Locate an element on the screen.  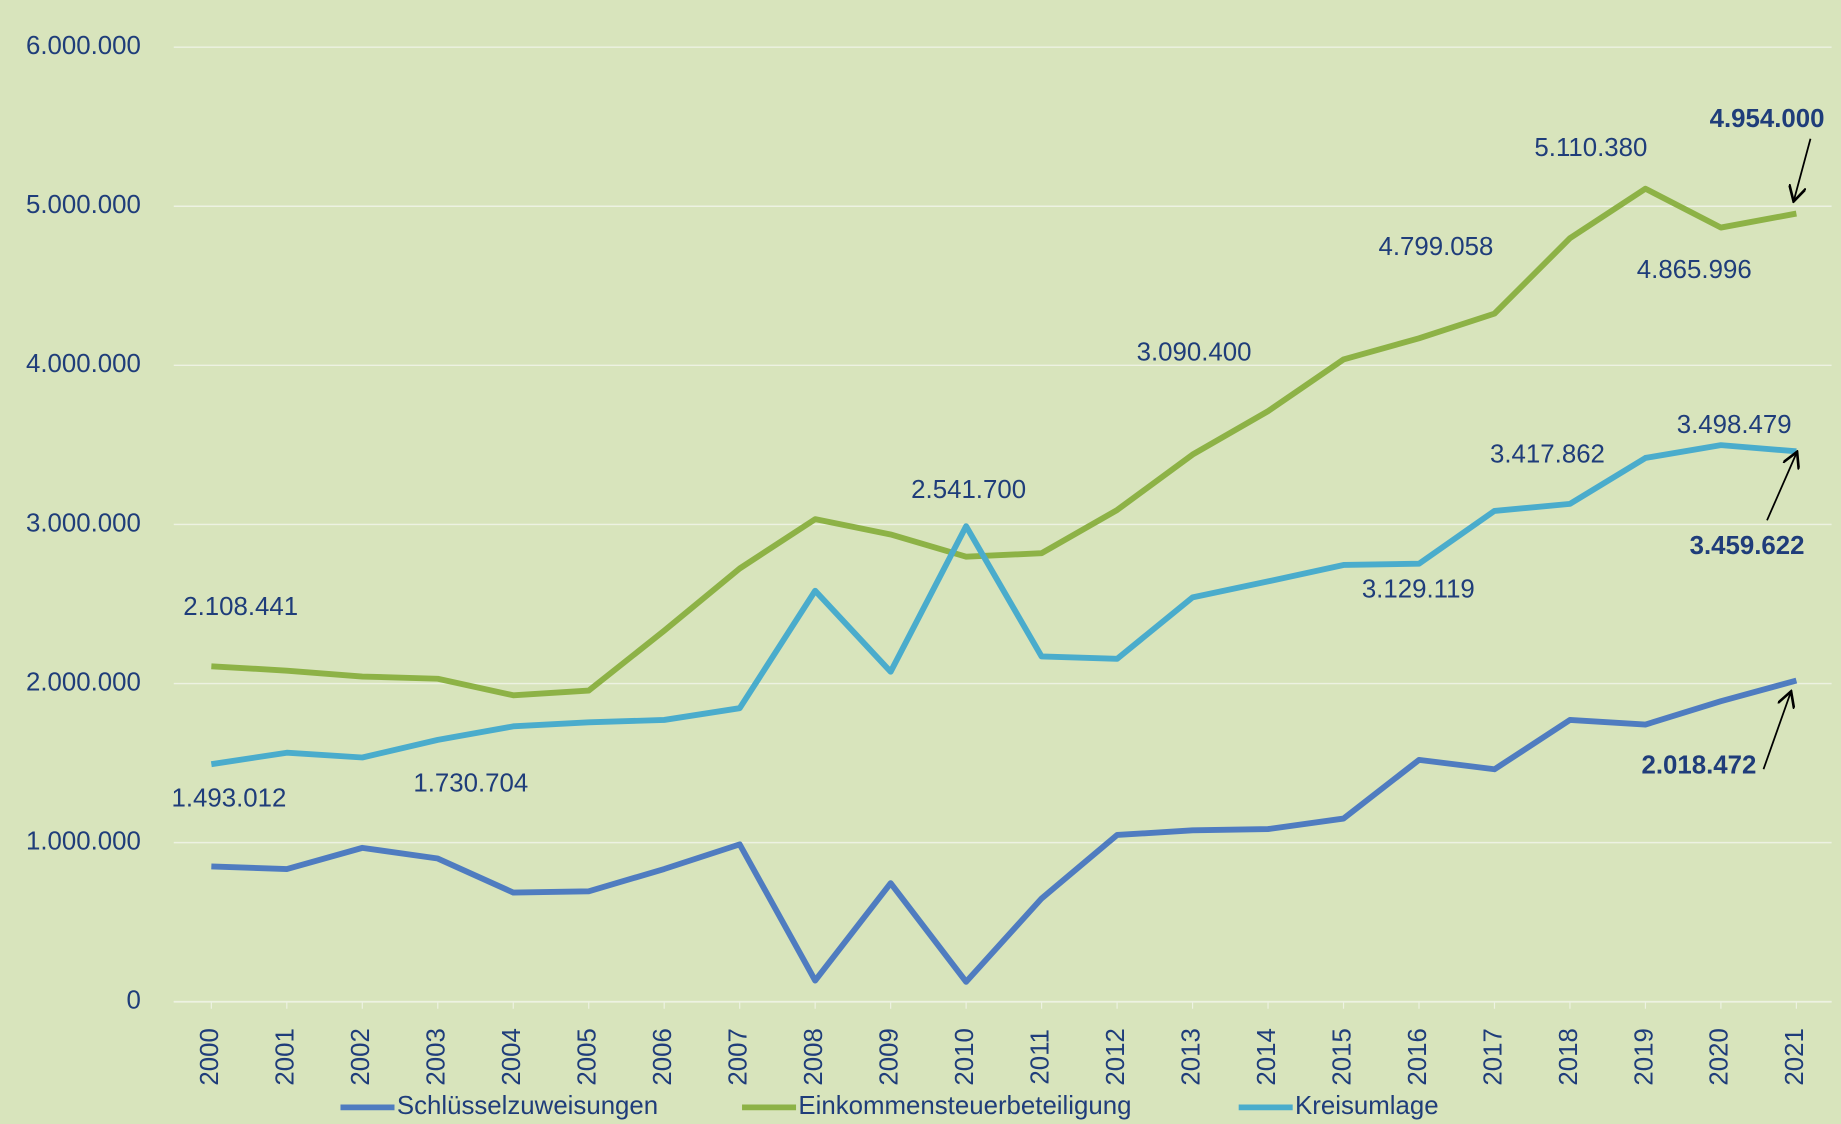
x-tick-label: 2020 is located at coordinates (1720, 1056).